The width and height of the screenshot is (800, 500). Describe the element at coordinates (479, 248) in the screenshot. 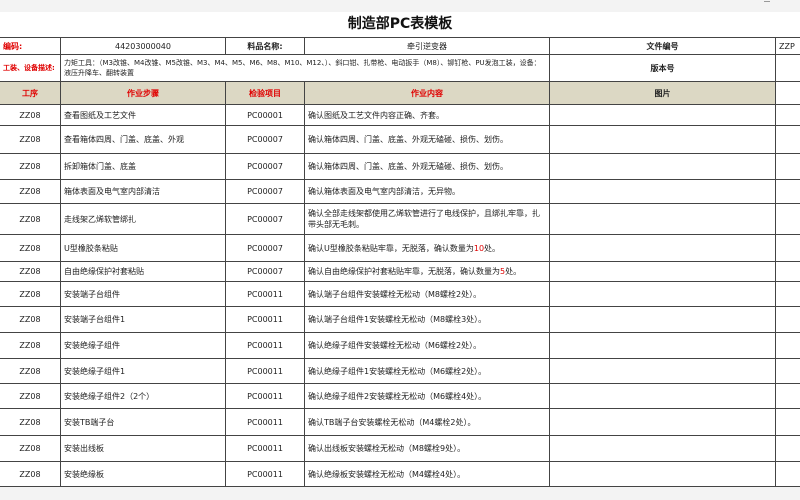

I see `highlighted-count: 10` at that location.